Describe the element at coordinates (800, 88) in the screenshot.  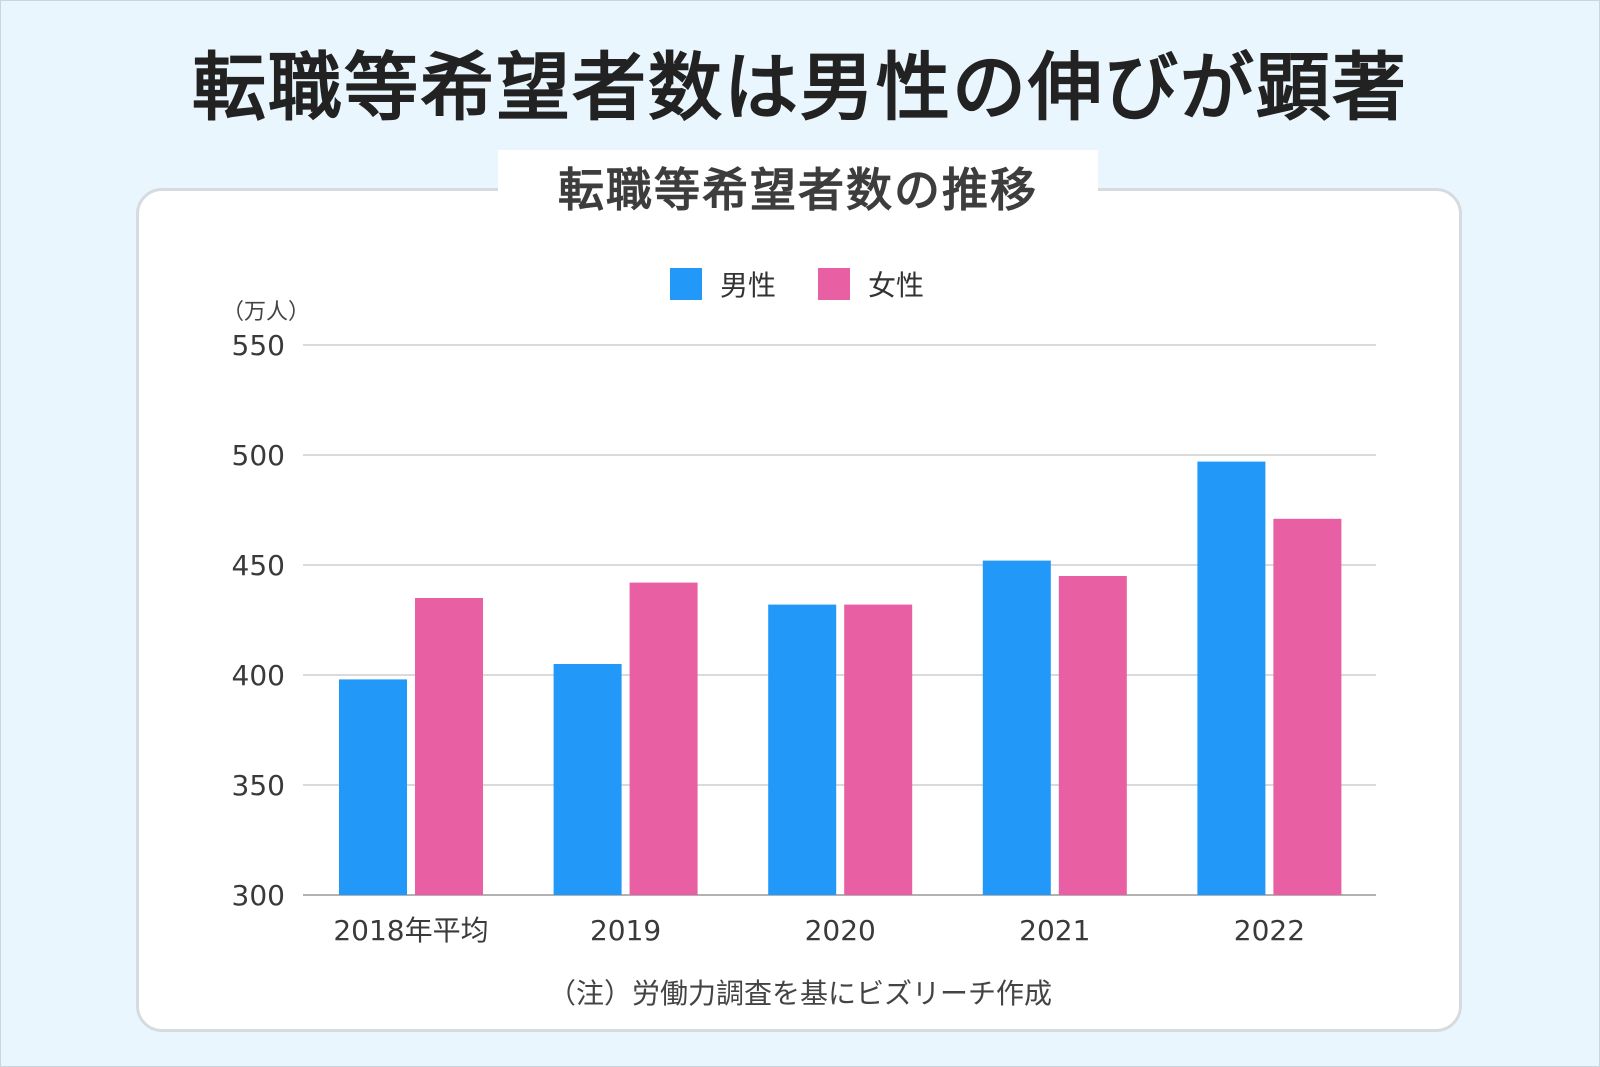
I see `page-headline: 転職等希望者数は男性の伸びが顕著` at that location.